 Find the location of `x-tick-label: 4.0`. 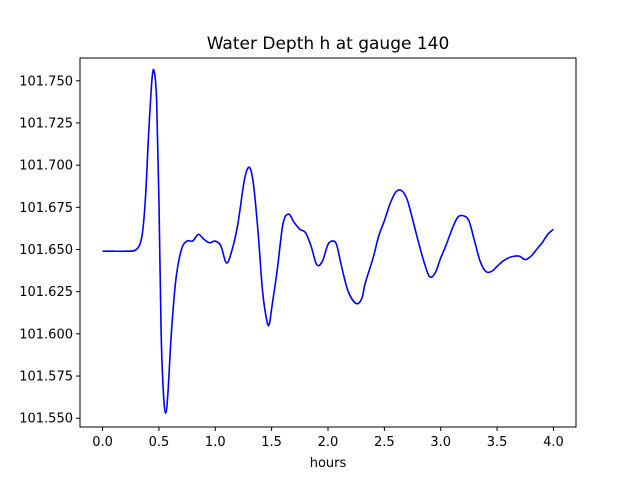

x-tick-label: 4.0 is located at coordinates (553, 442).